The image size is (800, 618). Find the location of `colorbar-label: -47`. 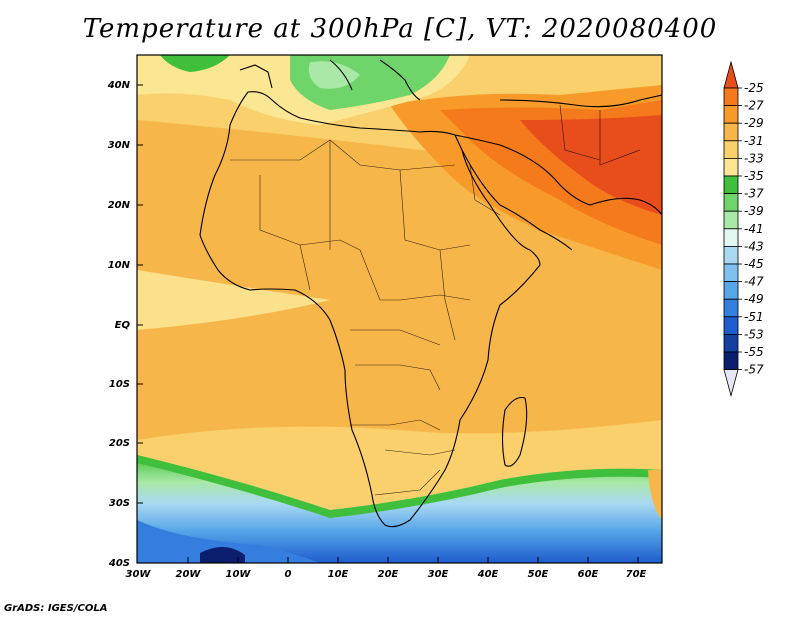

colorbar-label: -47 is located at coordinates (754, 282).